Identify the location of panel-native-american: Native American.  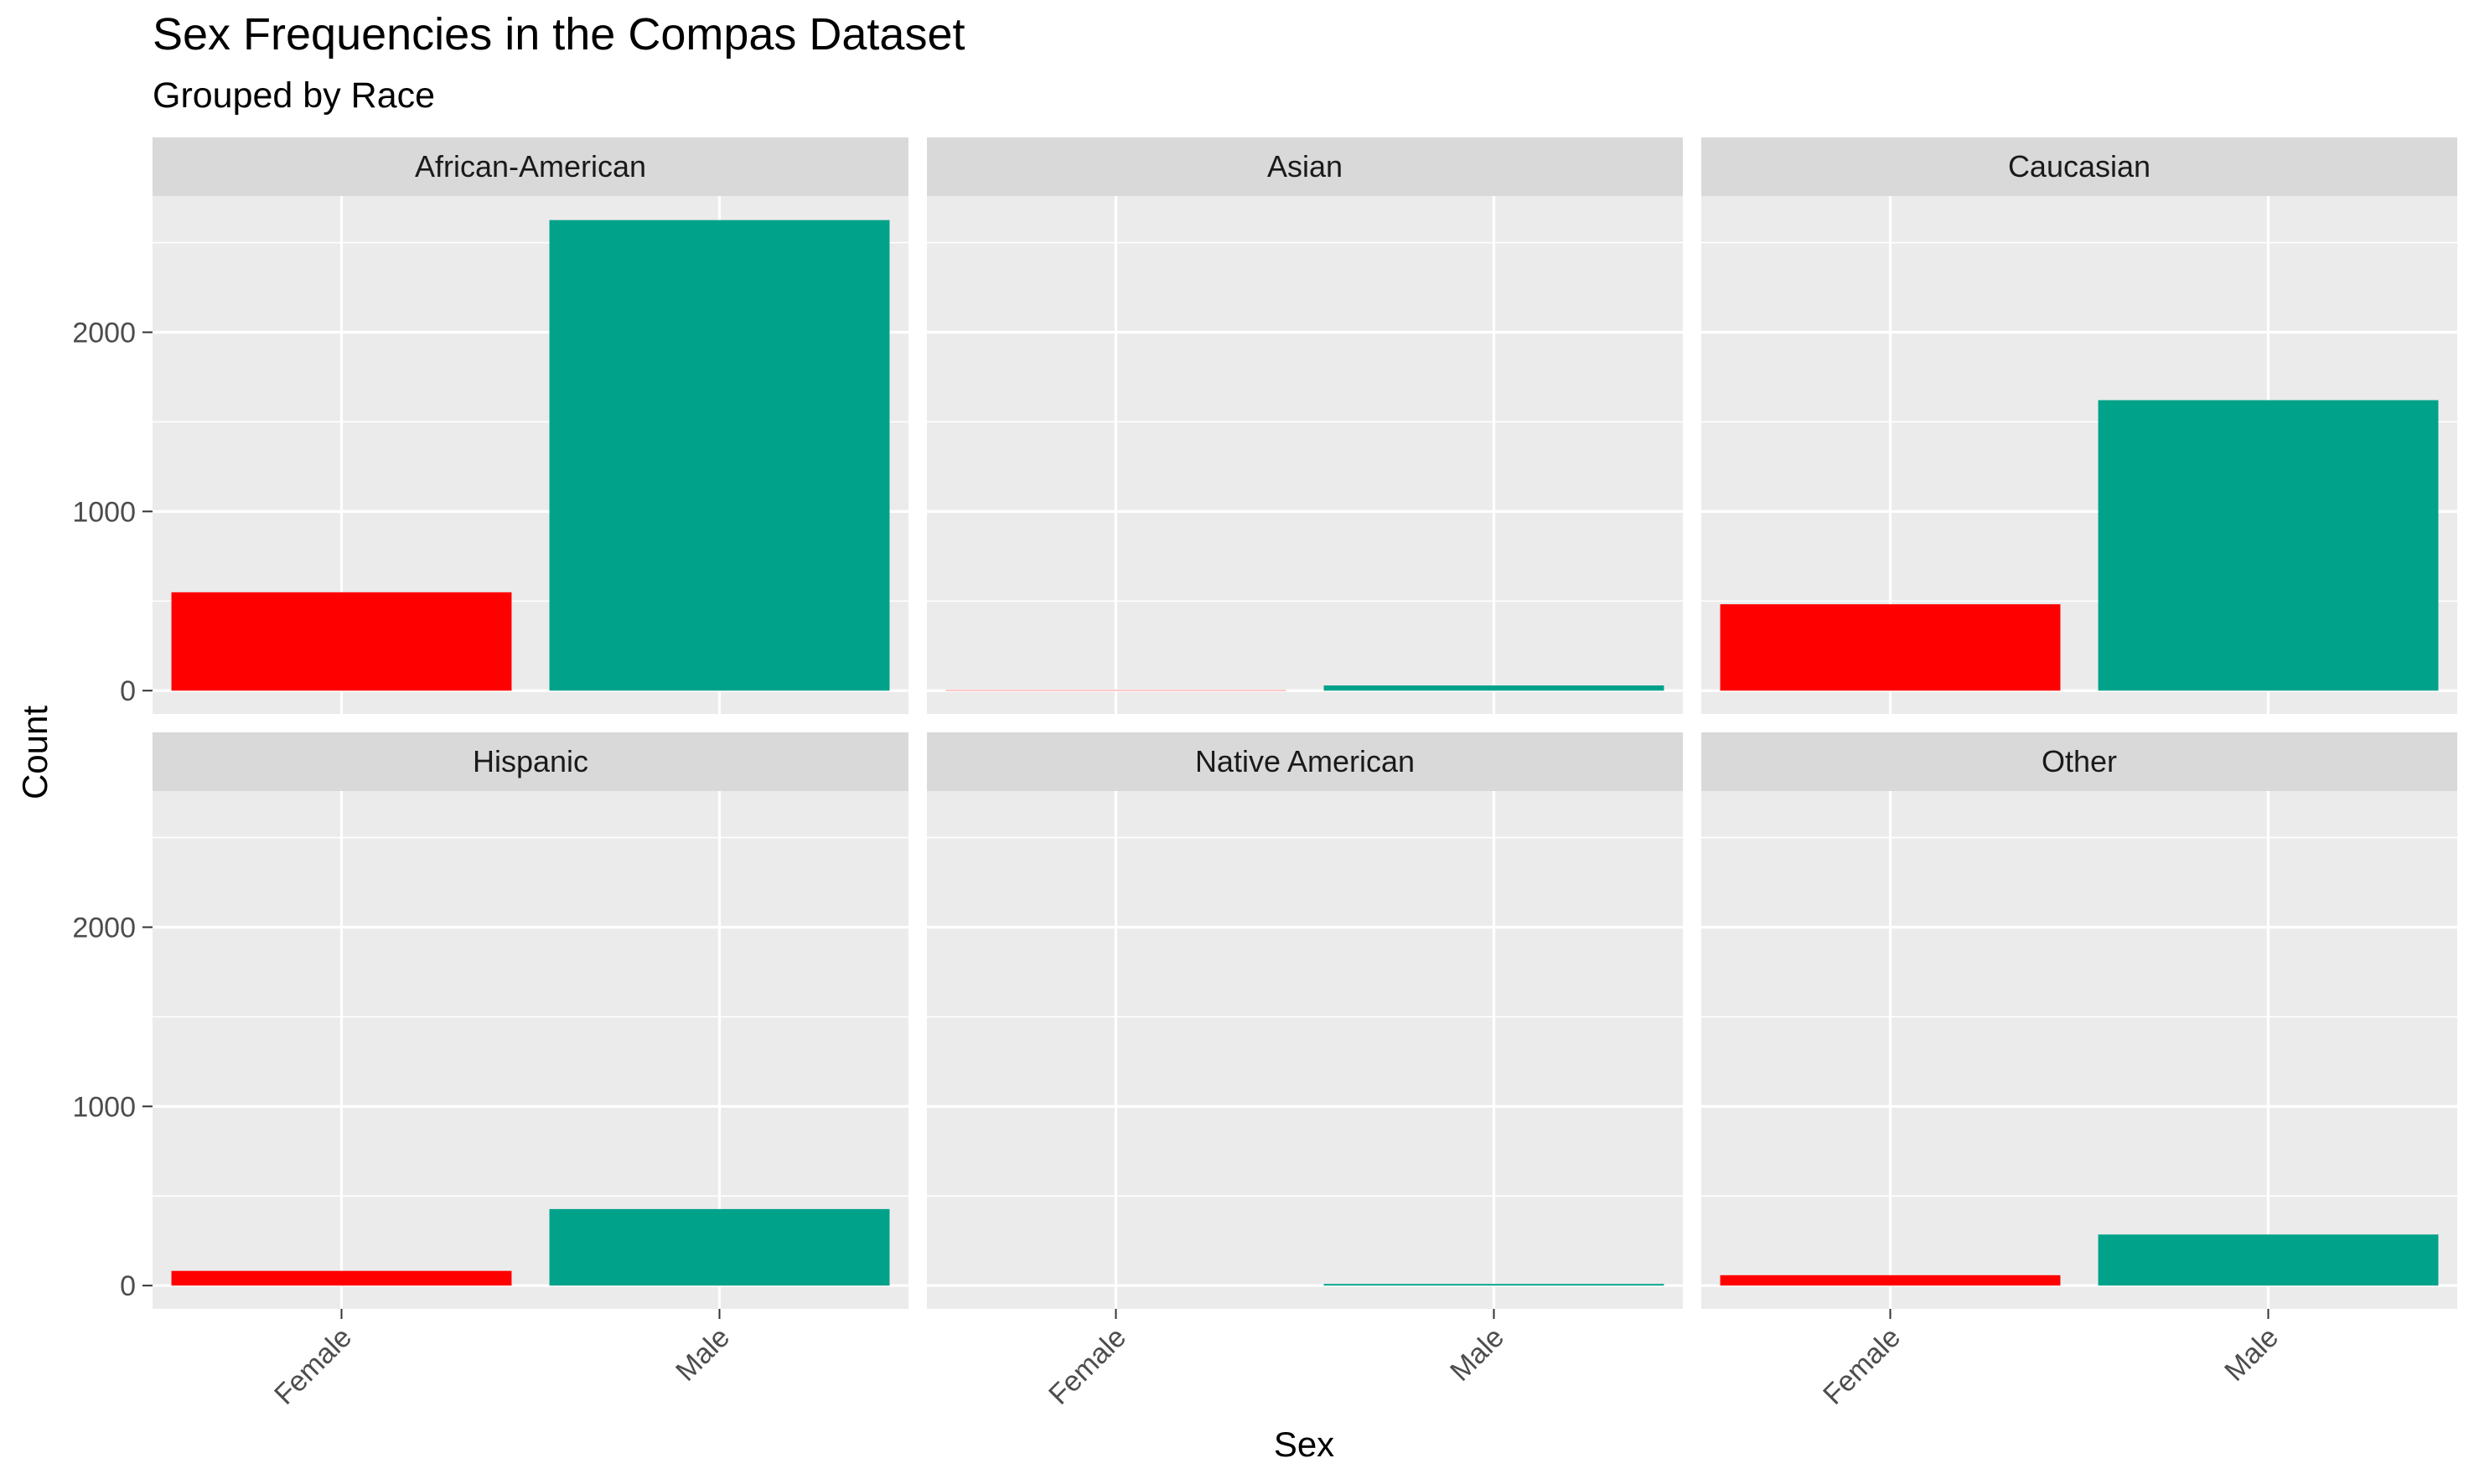
(1305, 1020).